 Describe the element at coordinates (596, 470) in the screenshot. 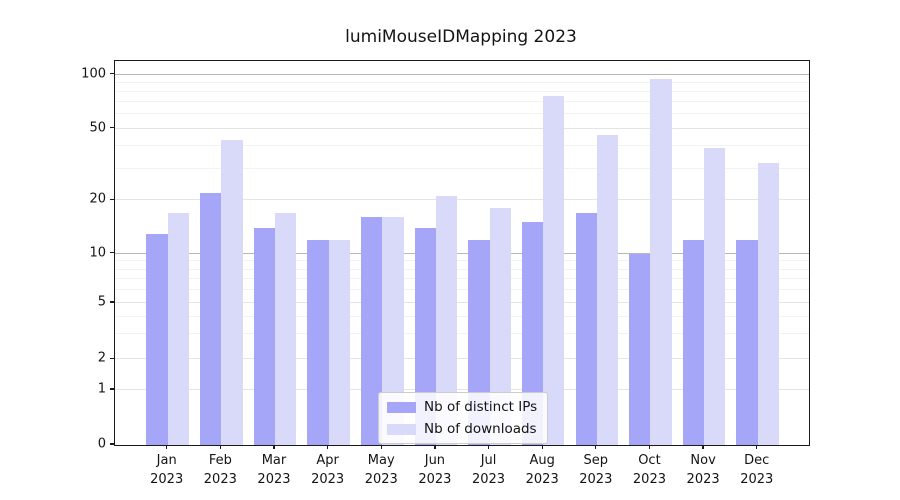

I see `x-tick-label-sep: Sep 2023` at that location.